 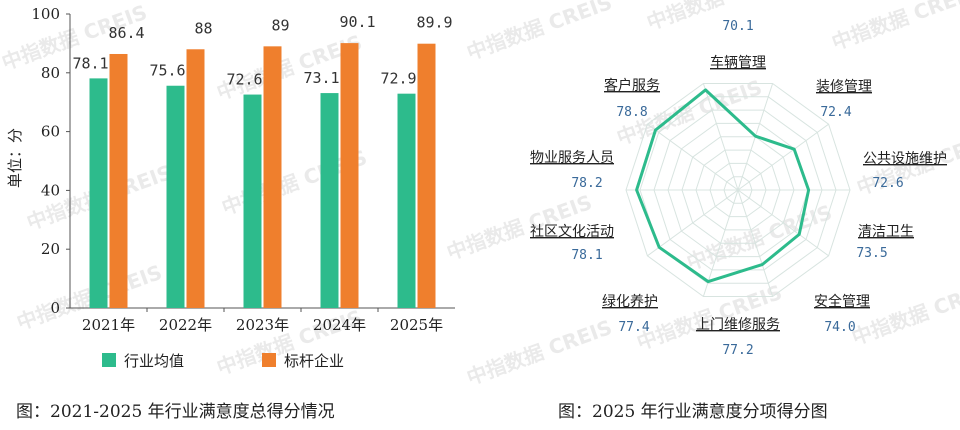 I want to click on radar-category-label: 物业服务人员, so click(x=572, y=158).